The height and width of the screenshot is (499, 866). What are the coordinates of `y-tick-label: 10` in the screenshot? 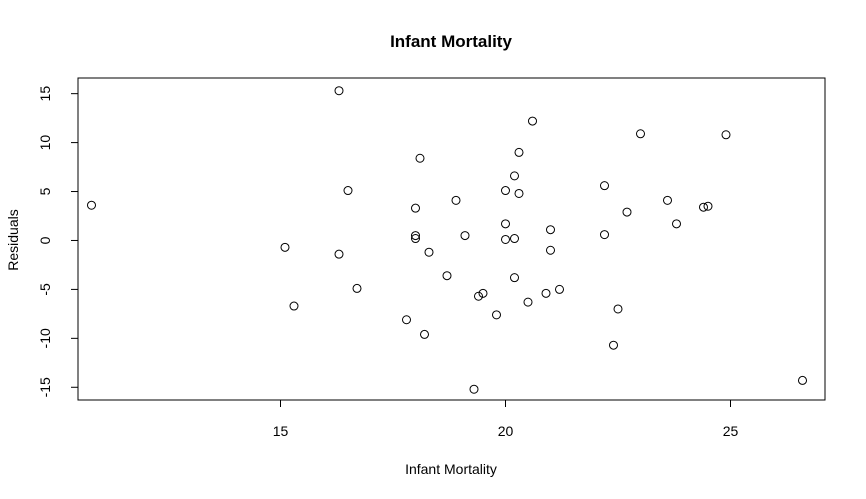 It's located at (45, 143).